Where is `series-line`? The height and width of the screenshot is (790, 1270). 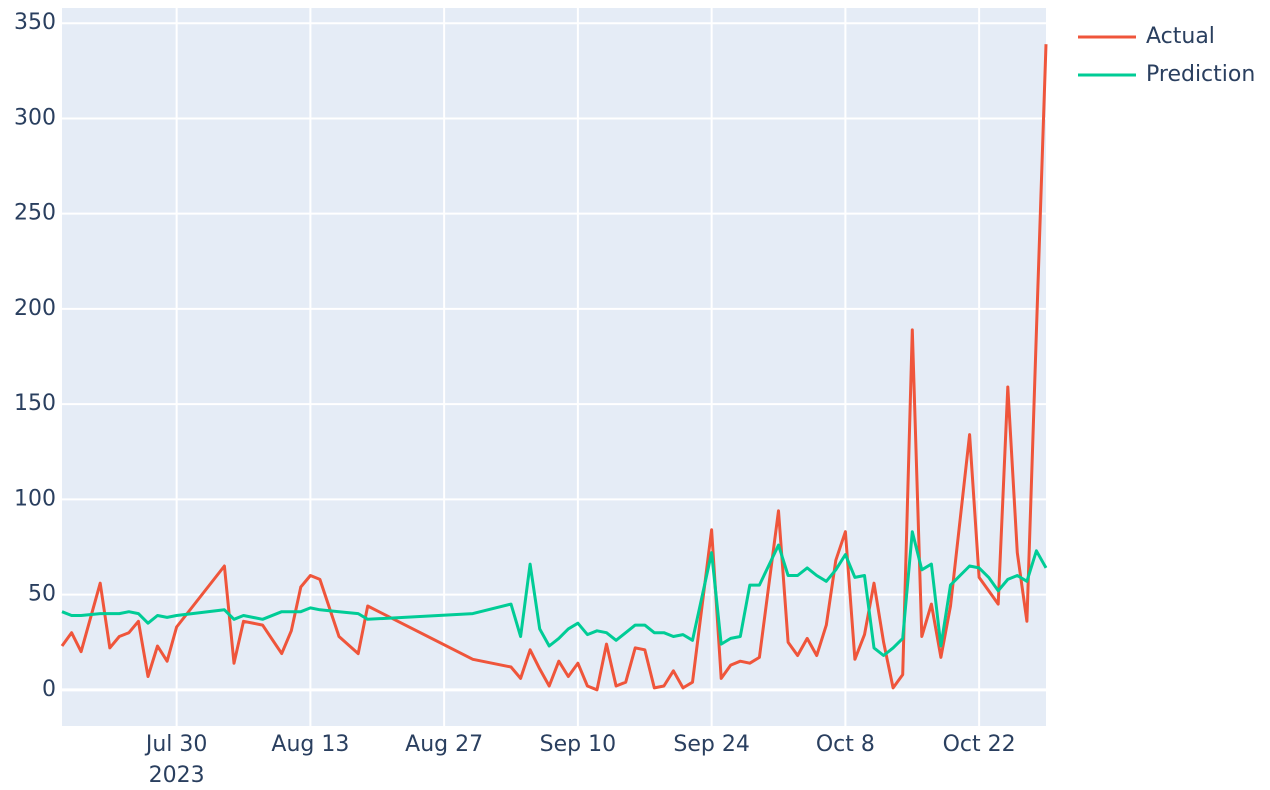 series-line is located at coordinates (554, 593).